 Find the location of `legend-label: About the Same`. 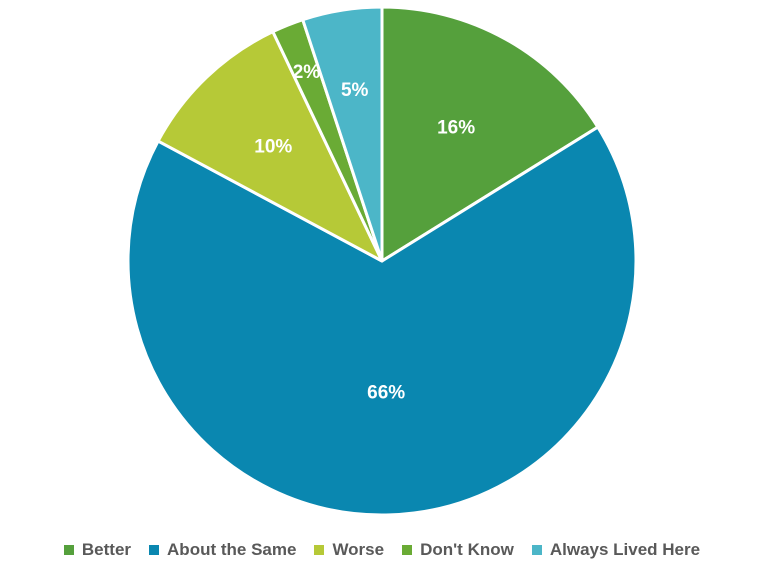

legend-label: About the Same is located at coordinates (232, 549).